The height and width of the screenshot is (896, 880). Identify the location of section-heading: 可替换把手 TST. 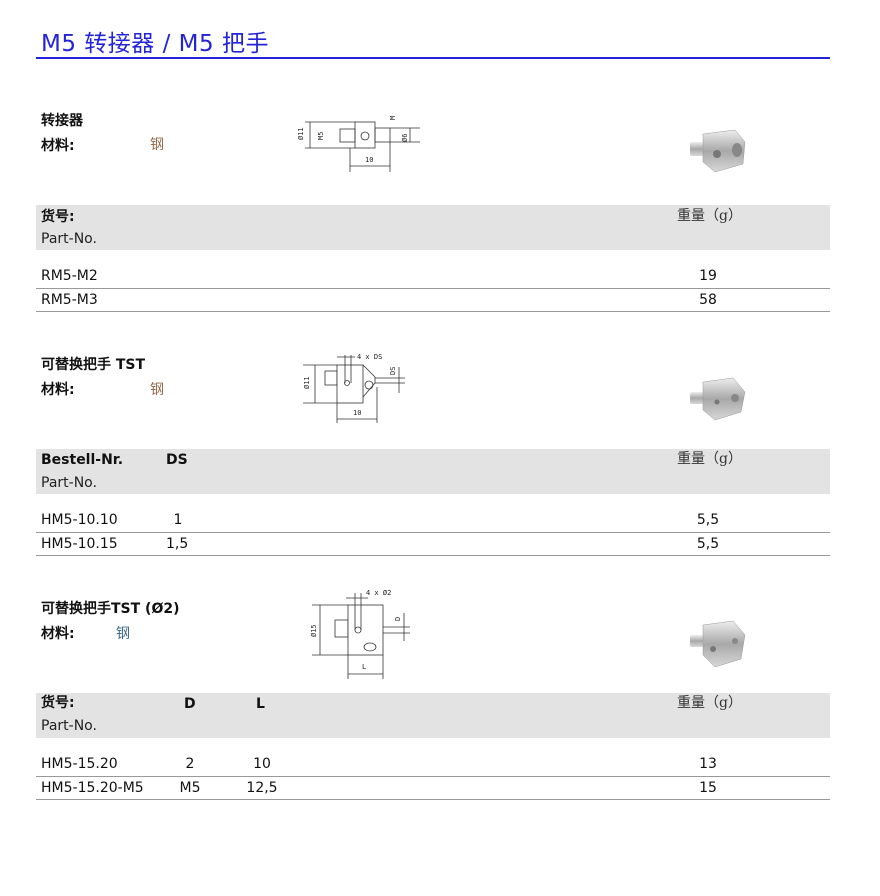
(93, 365).